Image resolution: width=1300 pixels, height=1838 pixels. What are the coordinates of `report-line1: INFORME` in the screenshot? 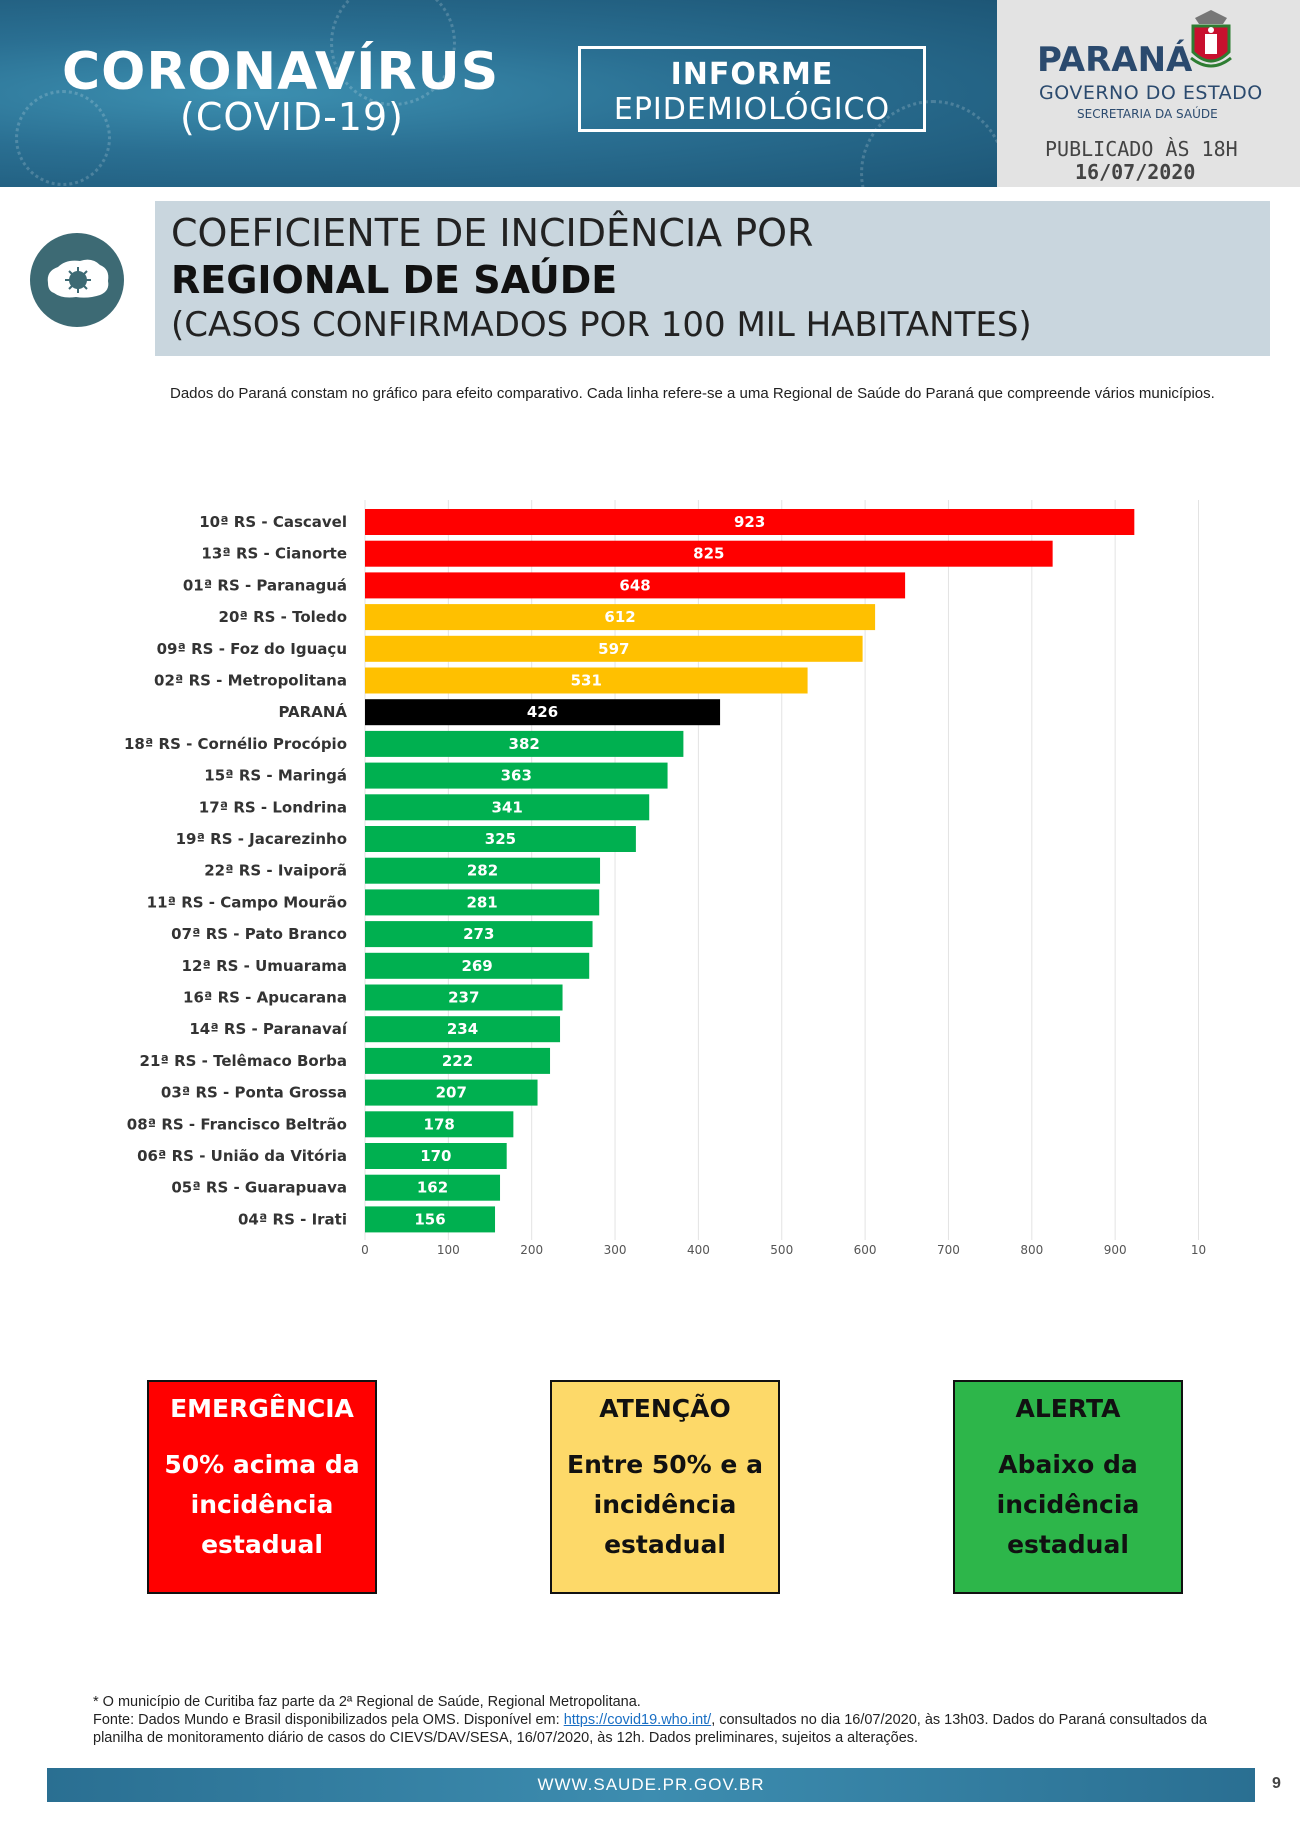 It's located at (752, 74).